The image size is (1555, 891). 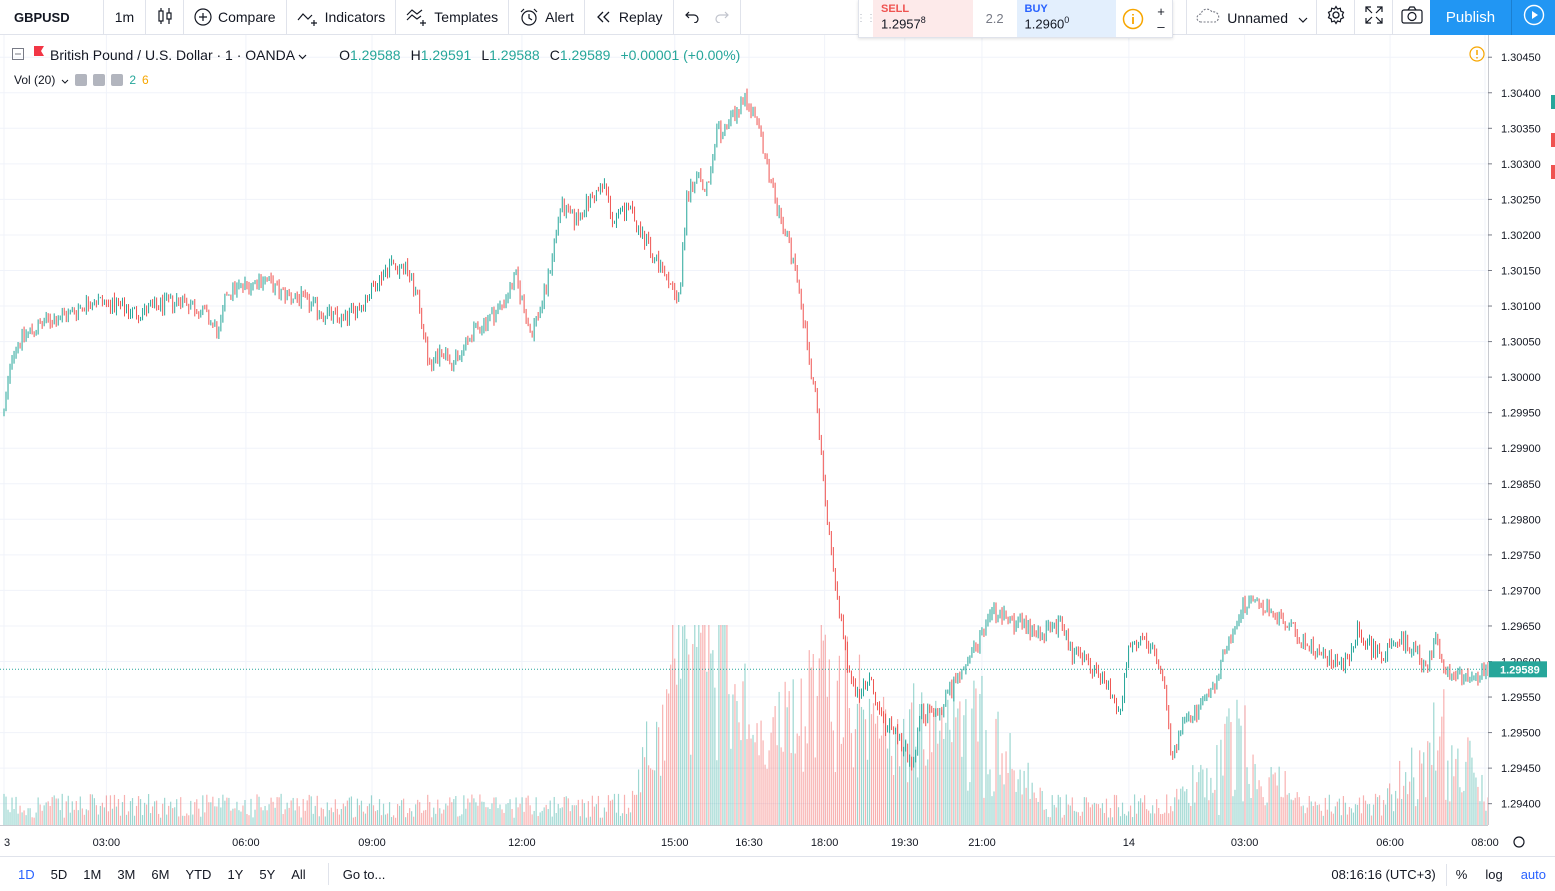 What do you see at coordinates (1373, 17) in the screenshot?
I see `fullscreen-button` at bounding box center [1373, 17].